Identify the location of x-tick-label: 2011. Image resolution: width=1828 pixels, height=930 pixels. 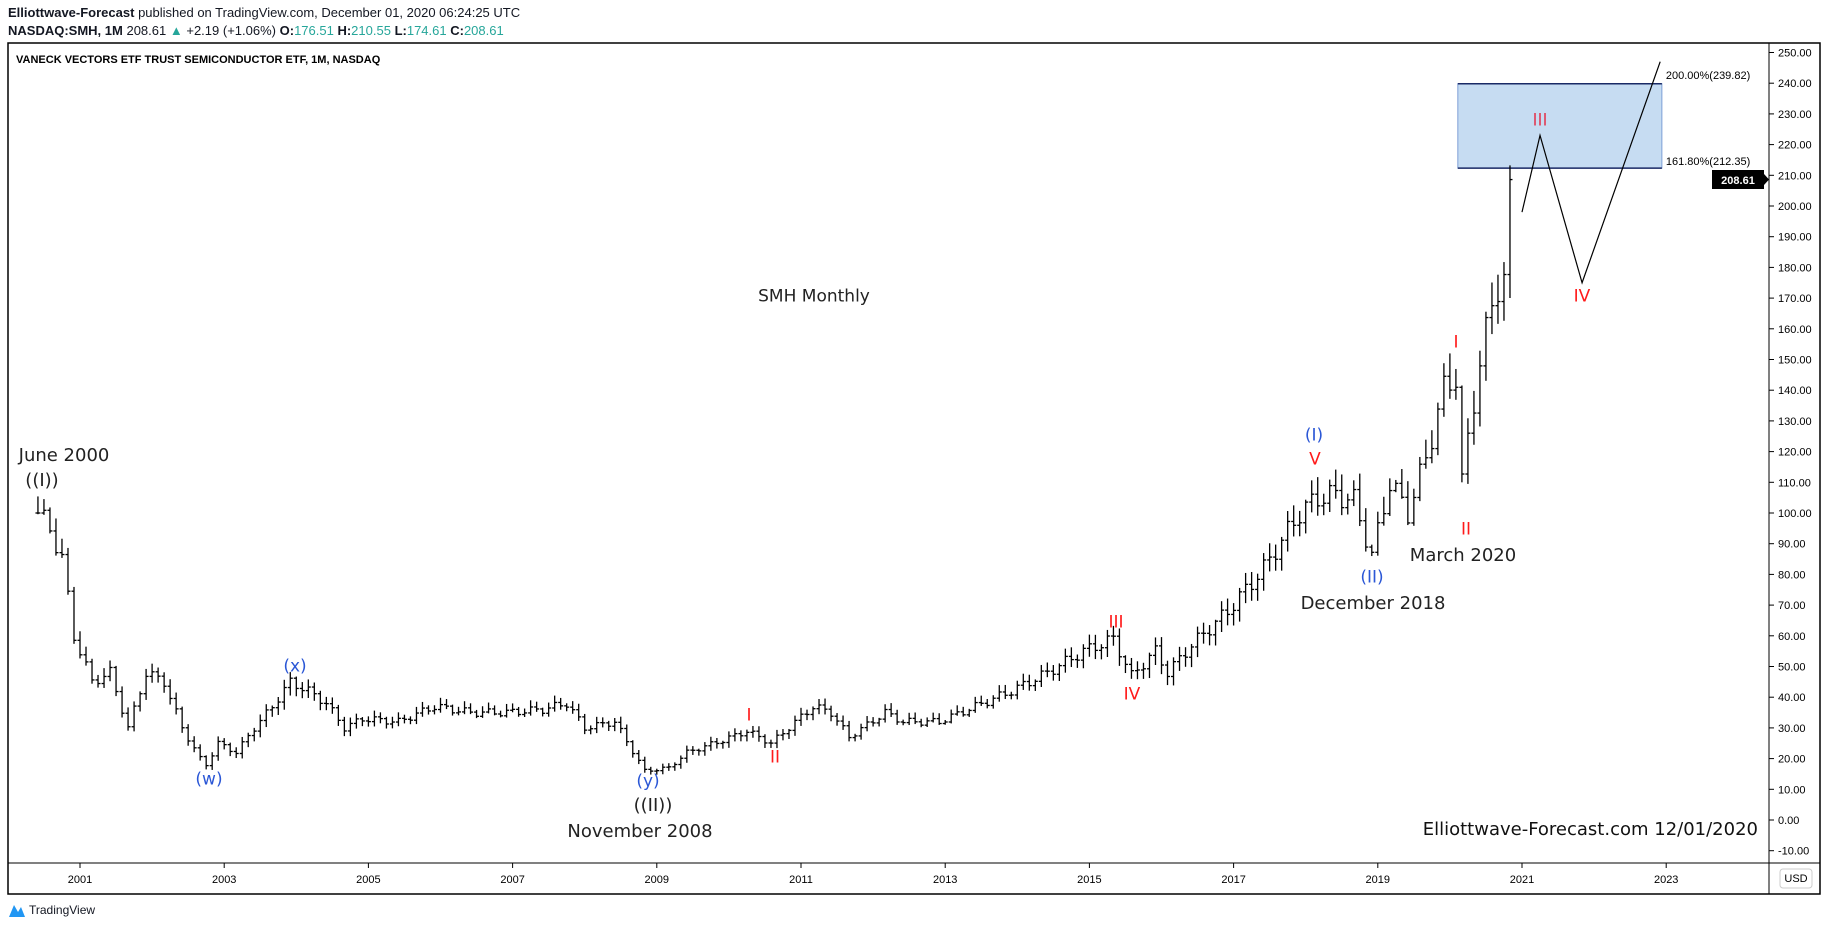
(801, 880).